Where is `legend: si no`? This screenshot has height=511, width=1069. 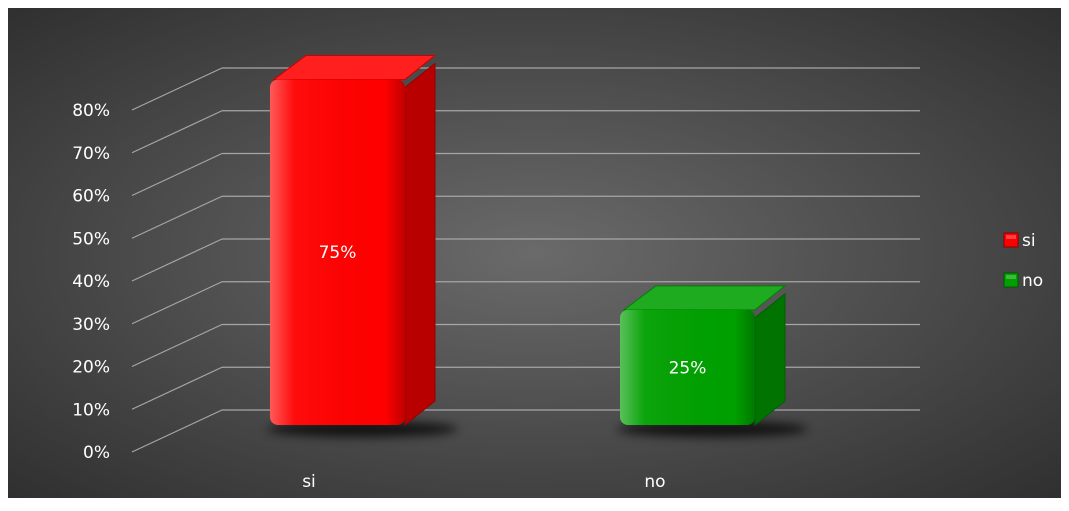
legend: si no is located at coordinates (1023, 261).